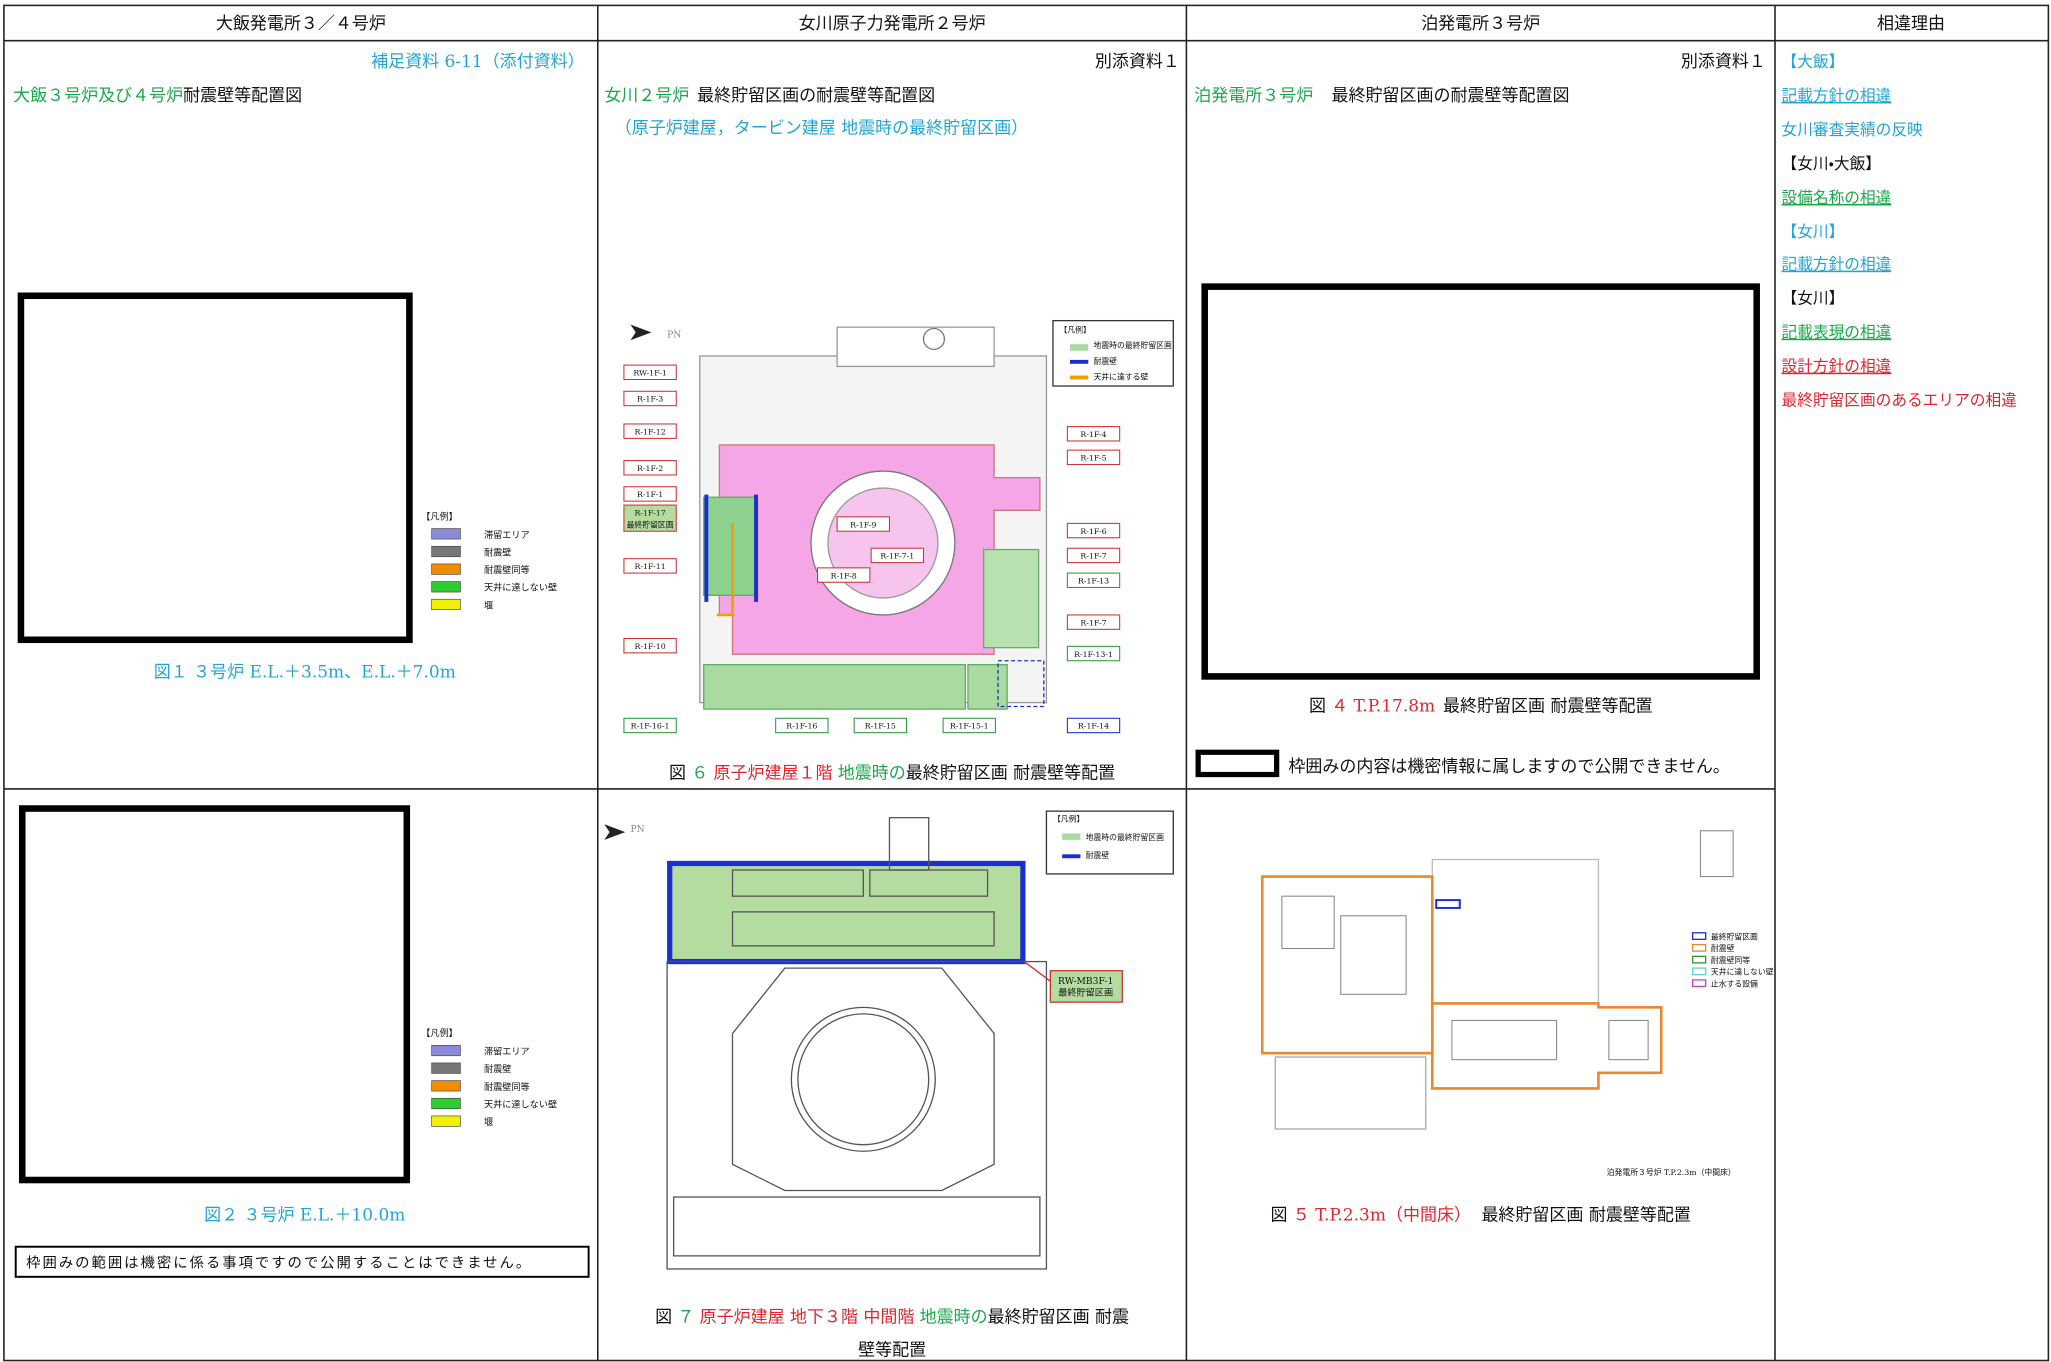  What do you see at coordinates (1480, 24) in the screenshot?
I see `column-header: 泊発電所３号炉` at bounding box center [1480, 24].